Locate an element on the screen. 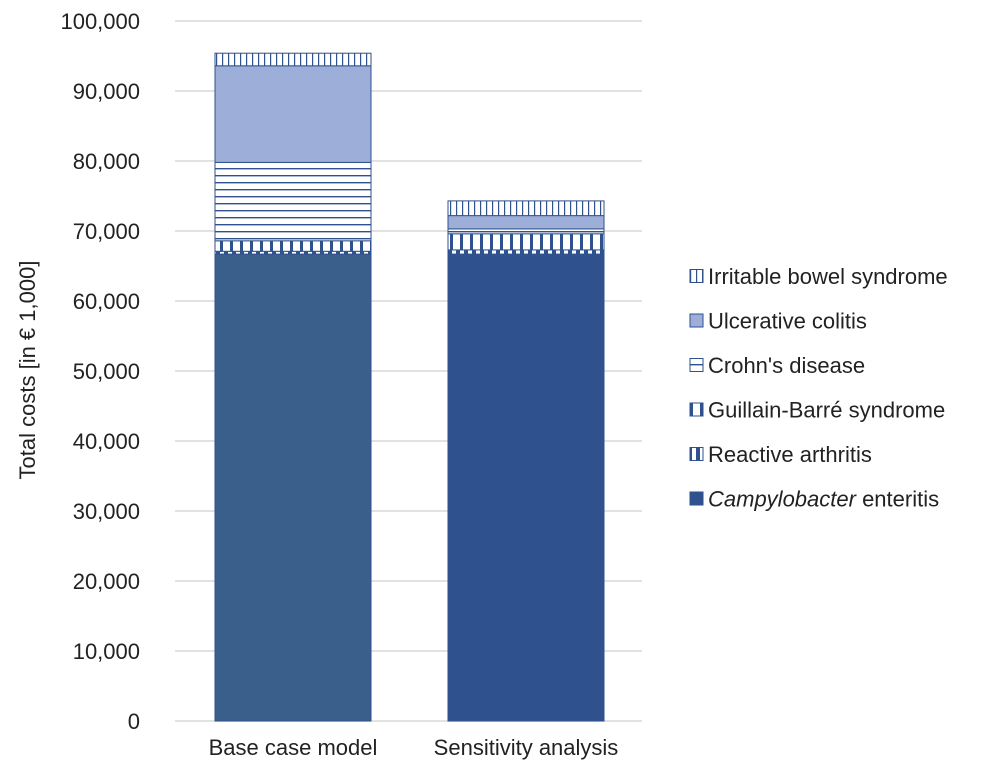 Image resolution: width=990 pixels, height=764 pixels. y-tick-label: 60,000 is located at coordinates (106, 301).